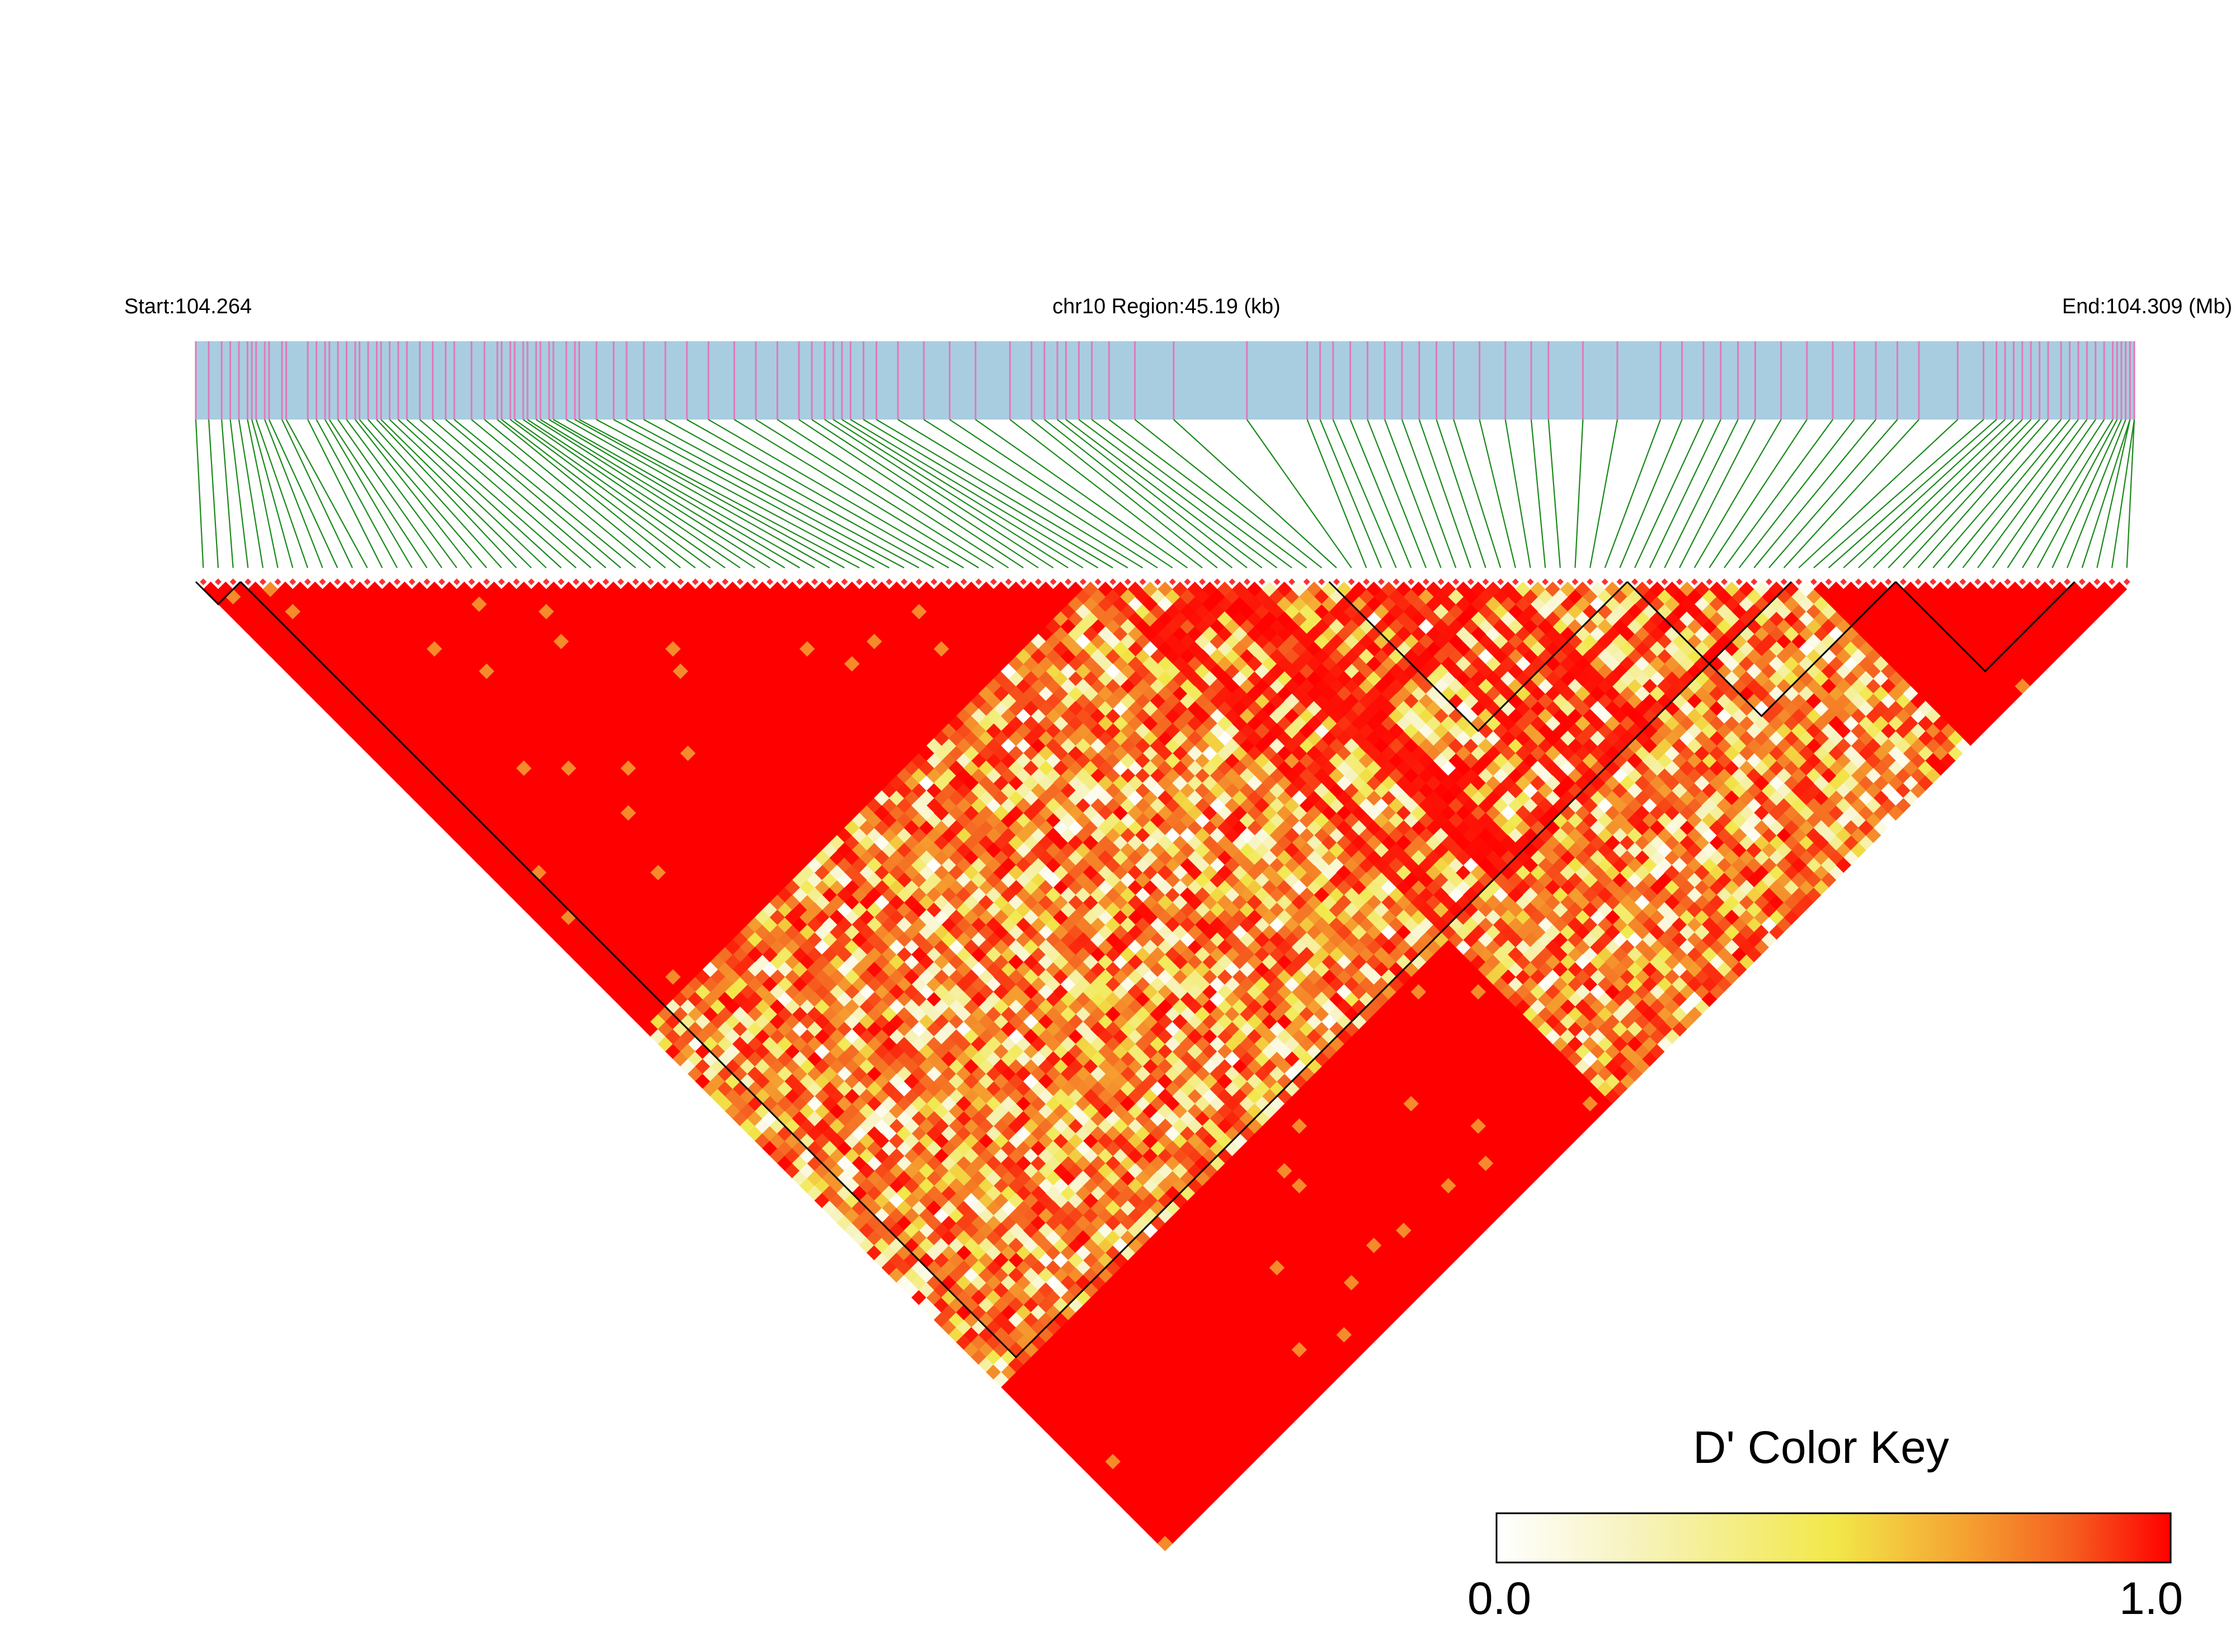 This screenshot has width=2235, height=1652. Describe the element at coordinates (2151, 1599) in the screenshot. I see `legend-max-label: 1.0` at that location.